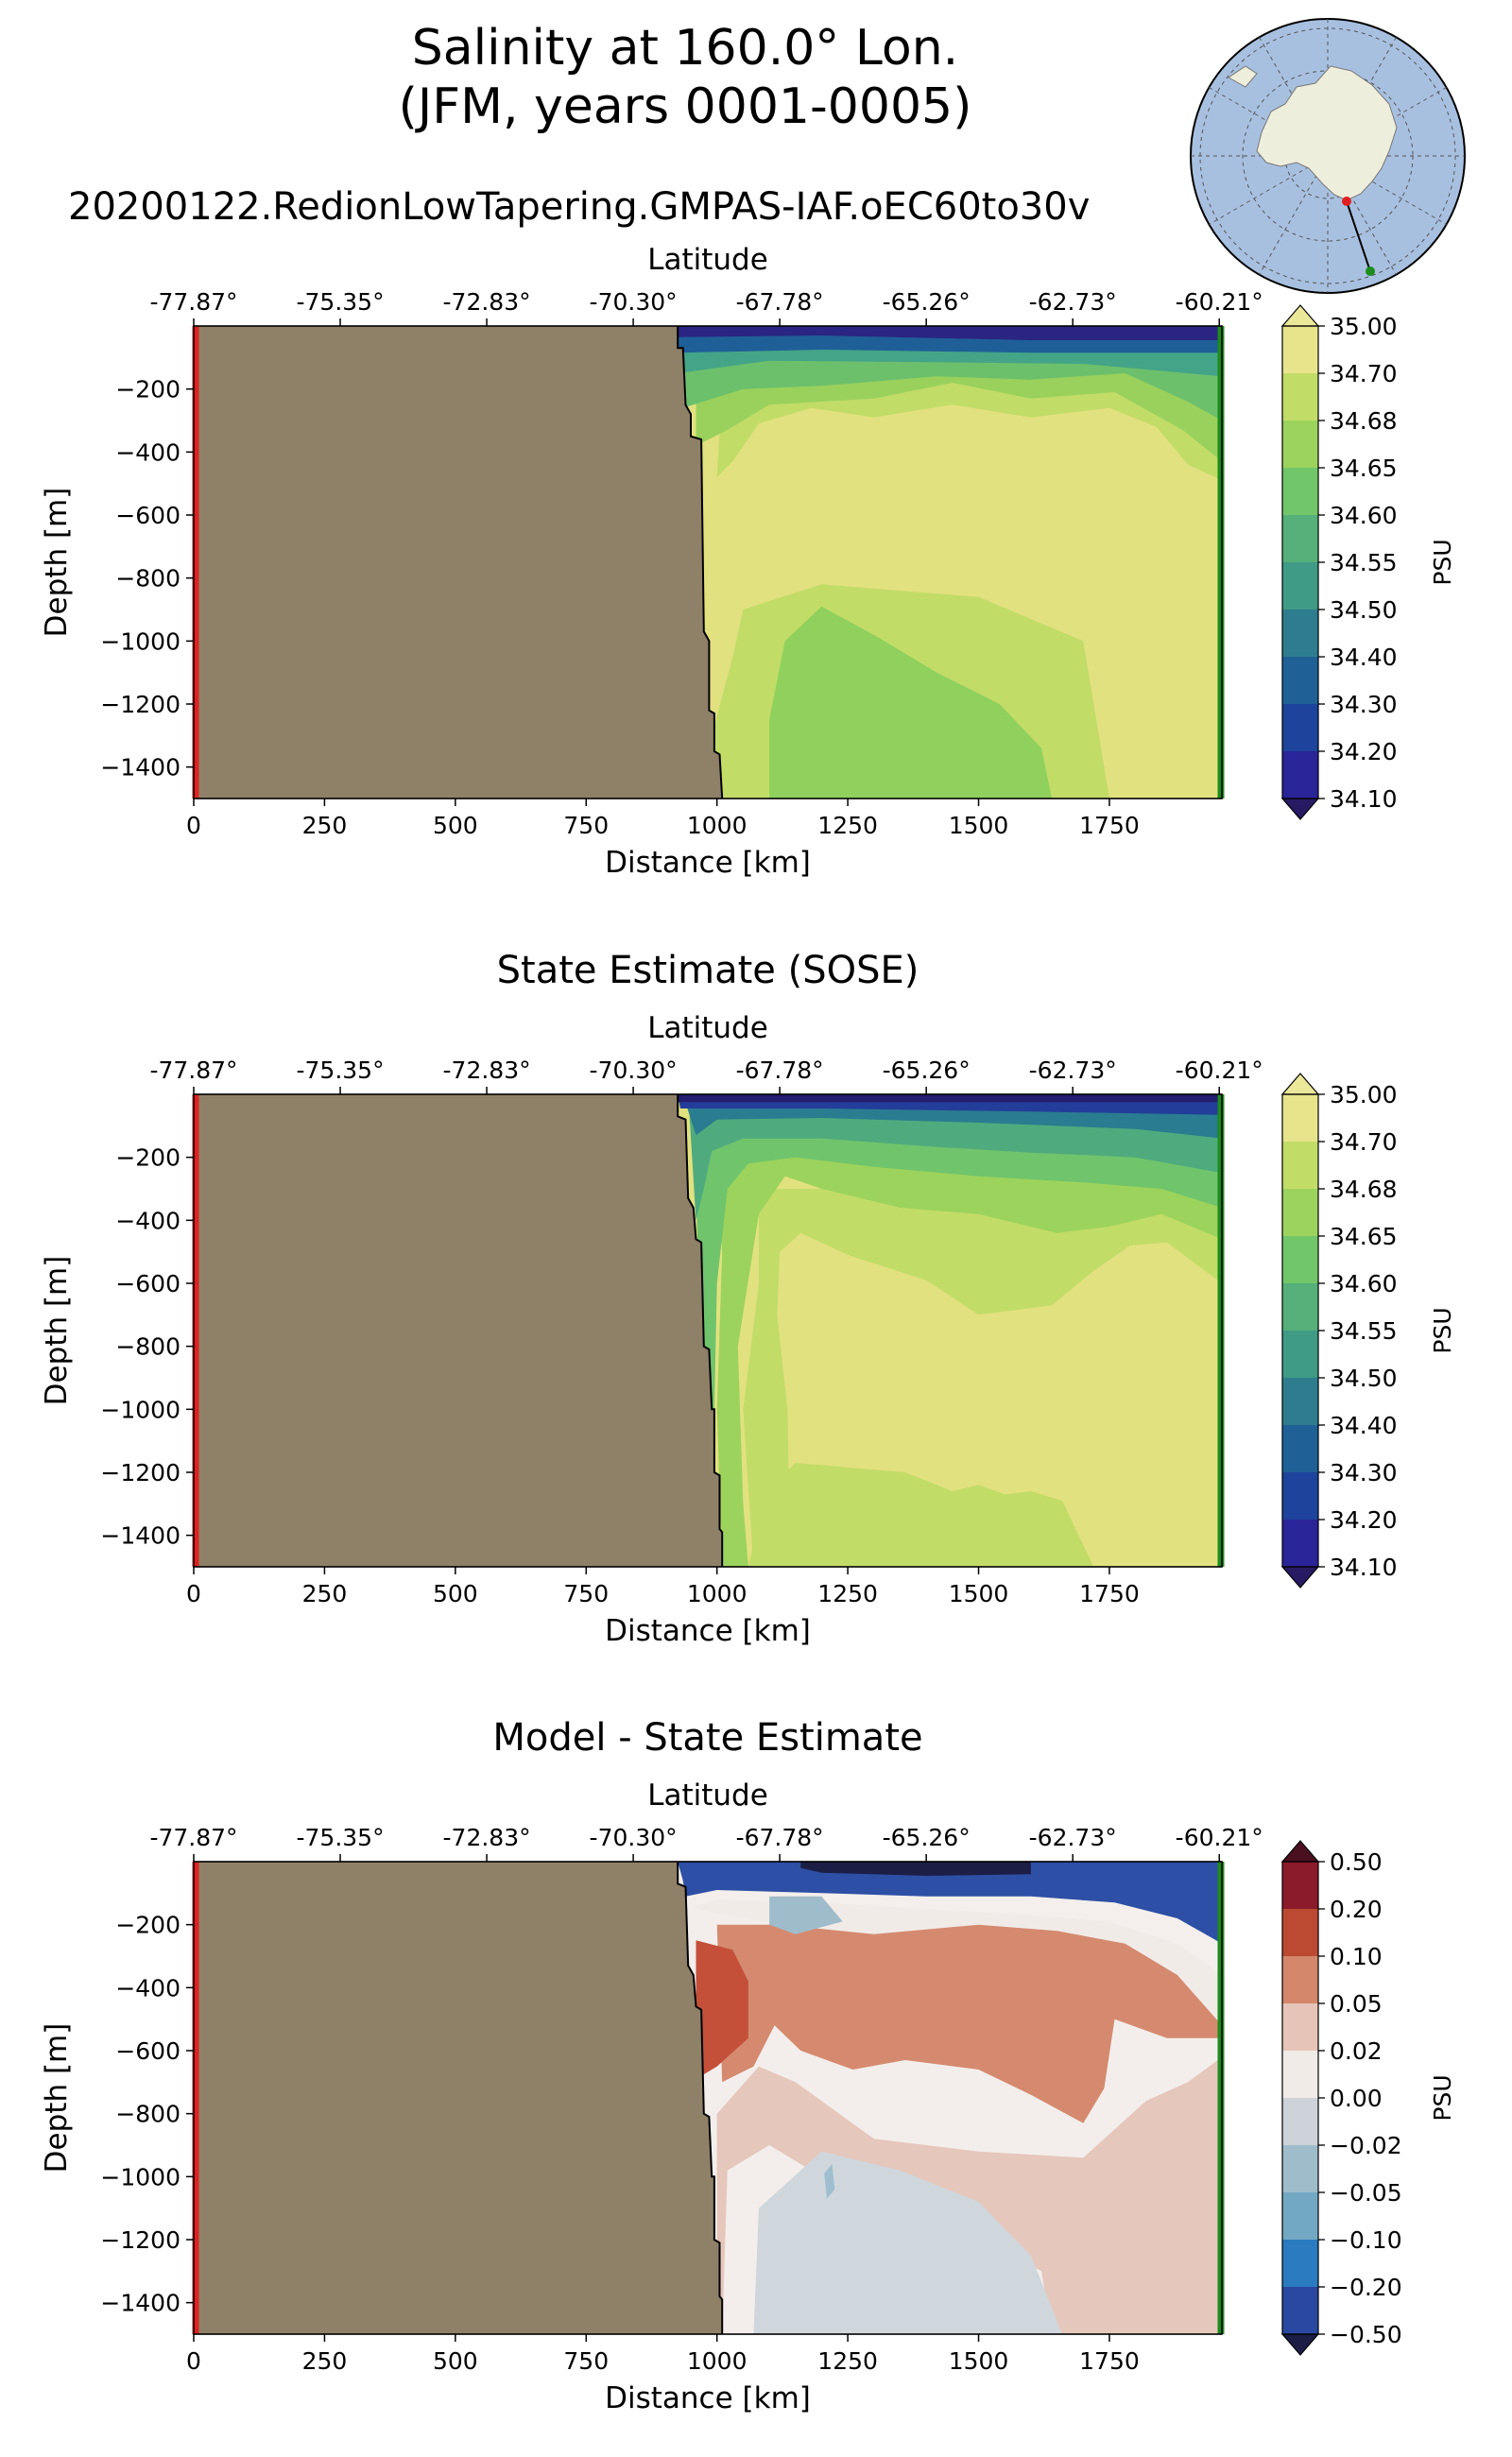 The height and width of the screenshot is (2457, 1512). What do you see at coordinates (920, 1515) in the screenshot?
I see `contour-34.68` at bounding box center [920, 1515].